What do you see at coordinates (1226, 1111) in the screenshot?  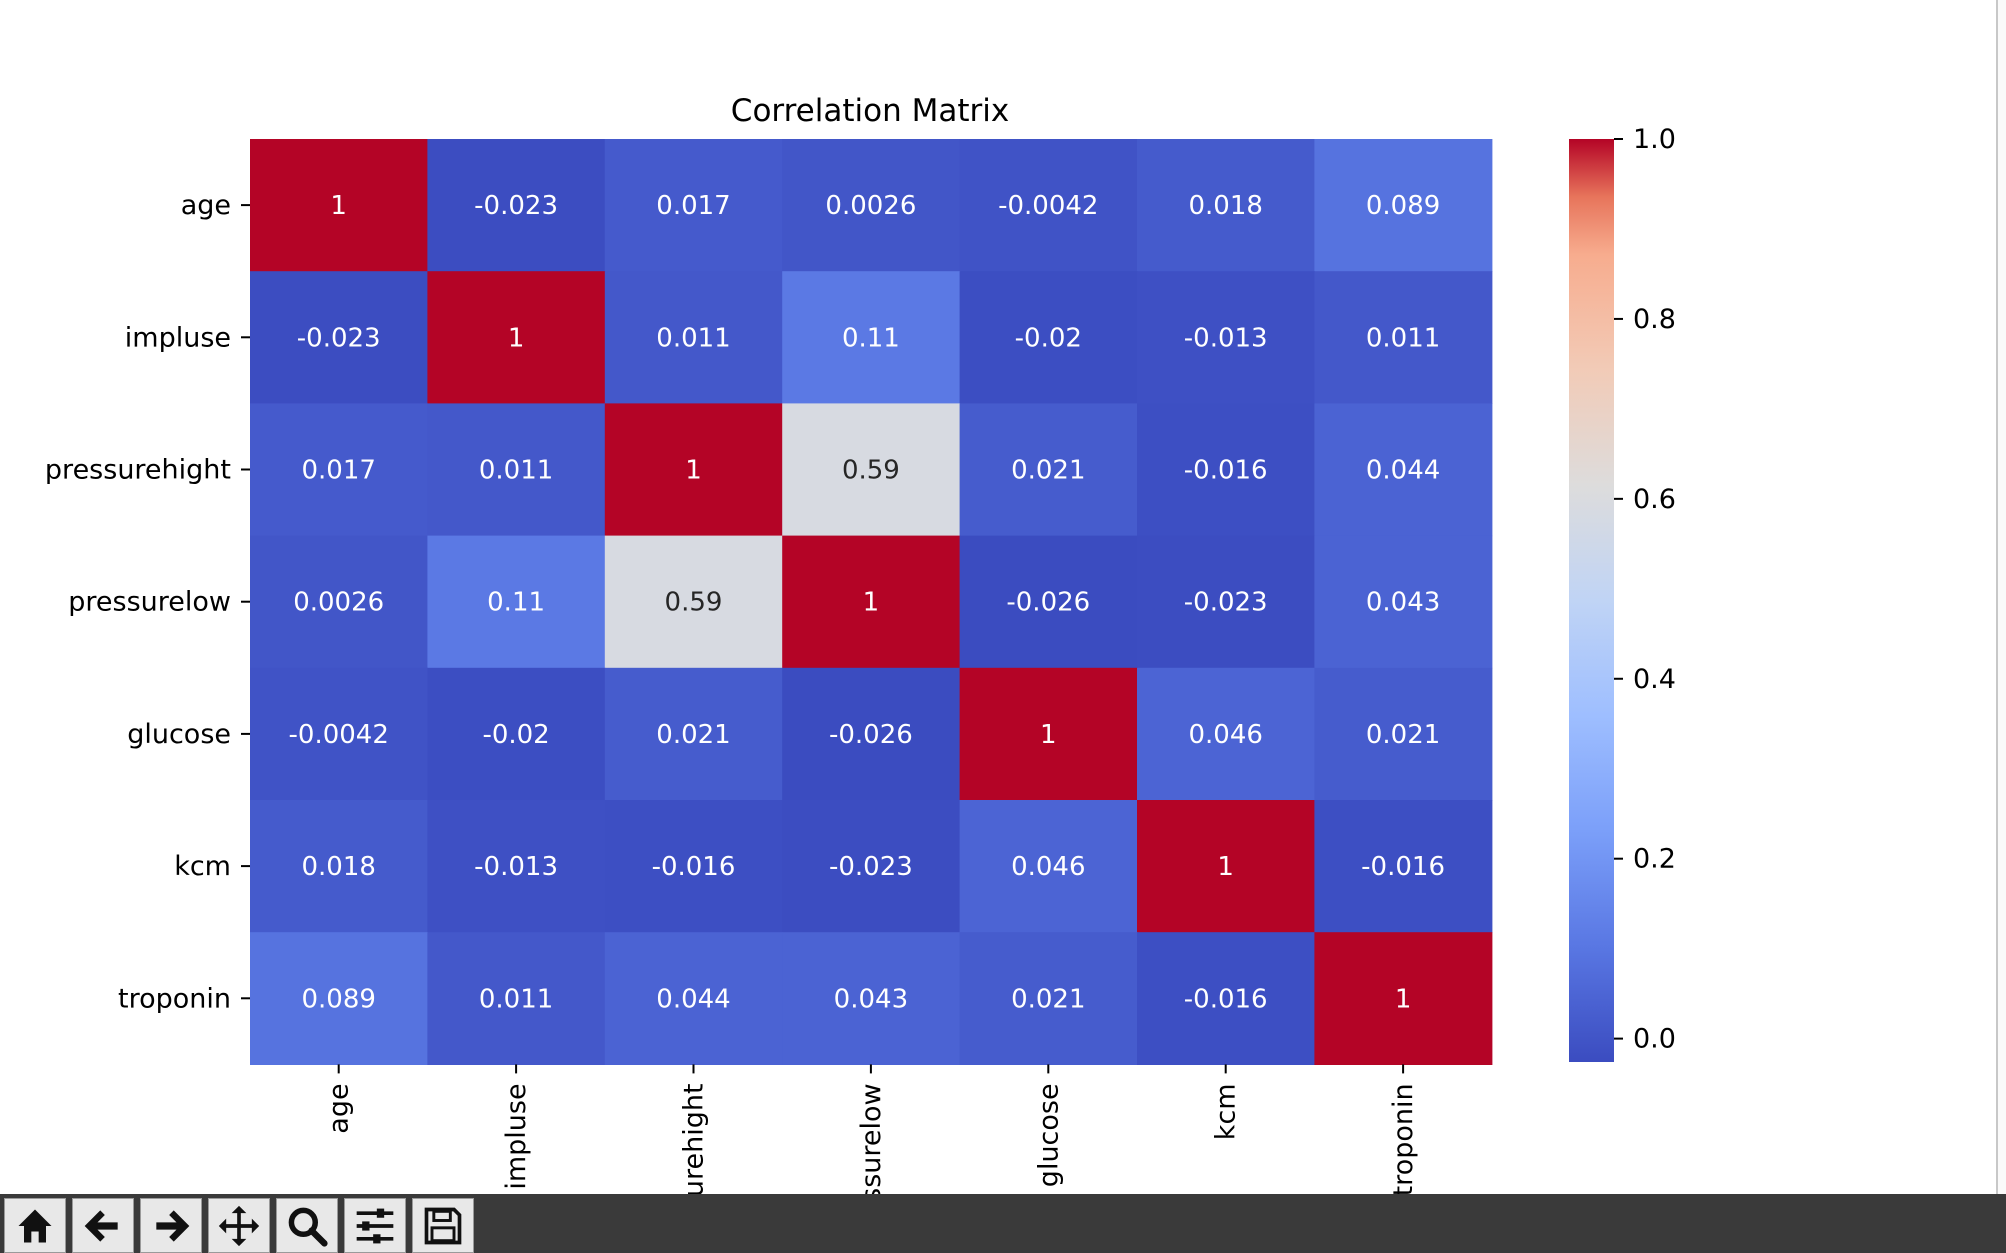 I see `x-tick-label: kcm` at bounding box center [1226, 1111].